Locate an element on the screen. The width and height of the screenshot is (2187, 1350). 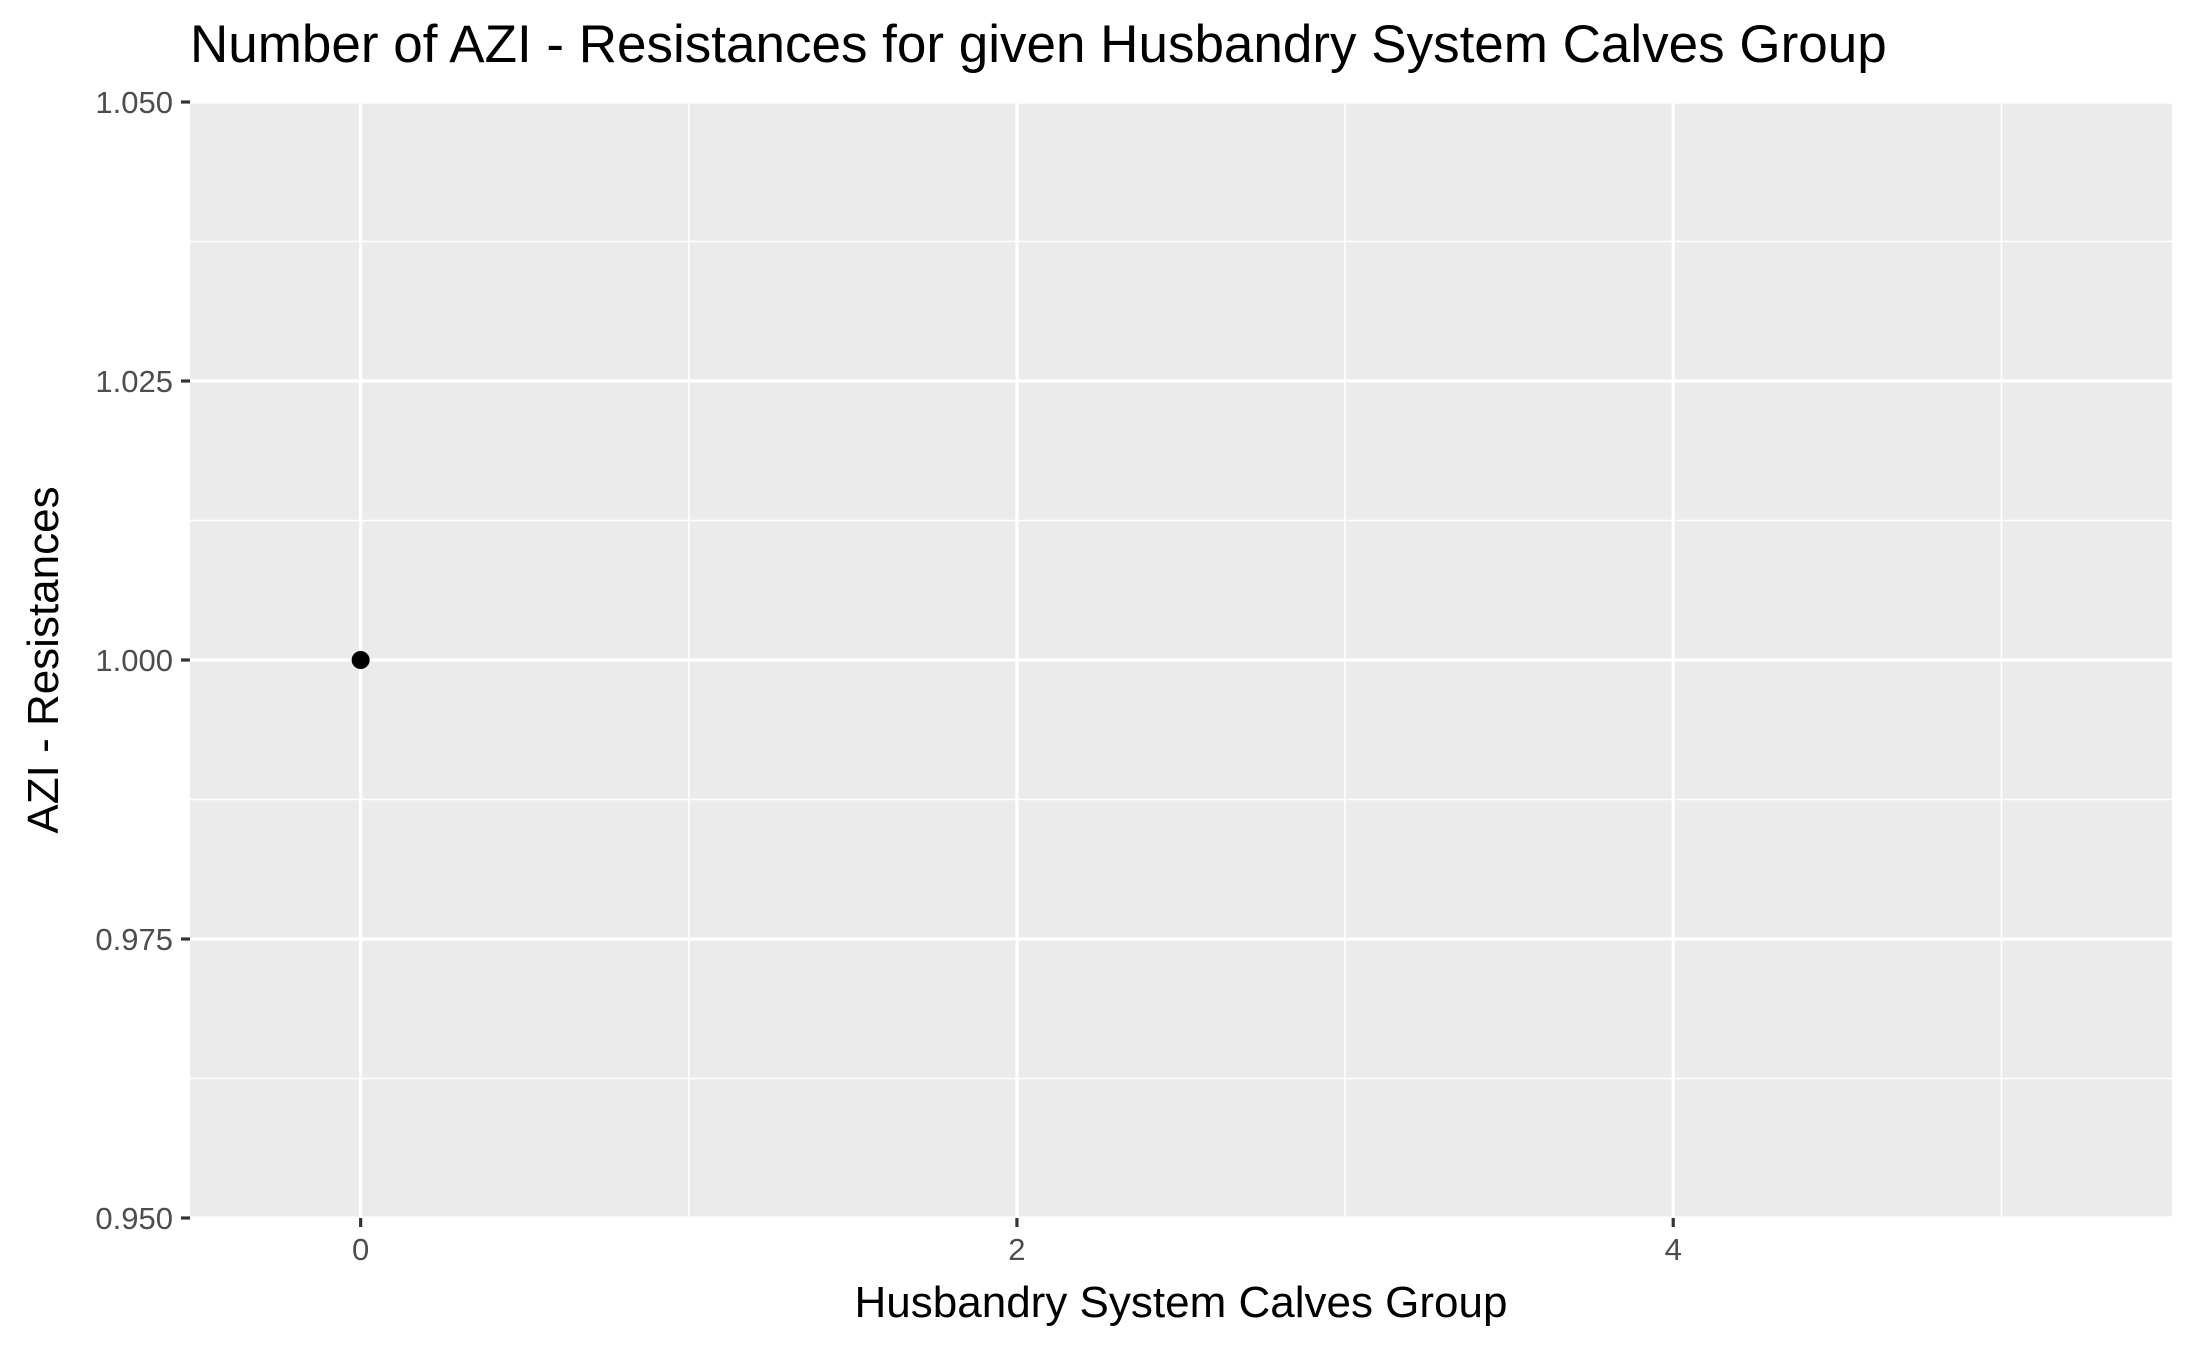
x-tick-label: 4 is located at coordinates (1673, 1249).